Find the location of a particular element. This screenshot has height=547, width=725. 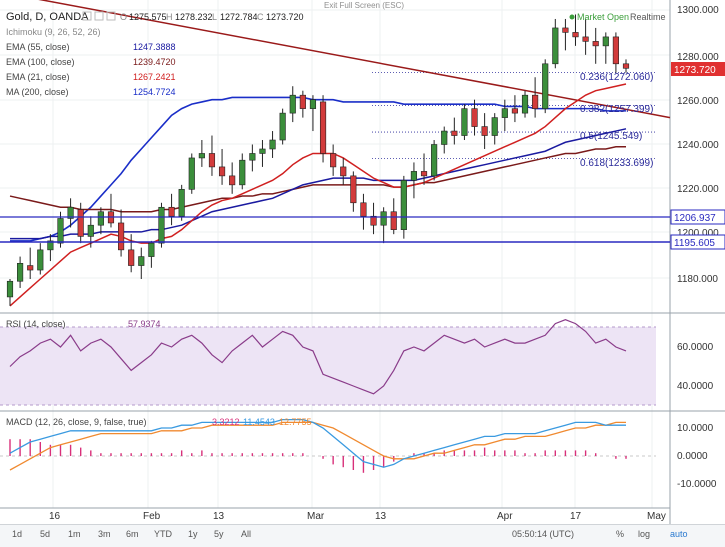

utc-clock: 05:50:14 (UTC) is located at coordinates (543, 534).